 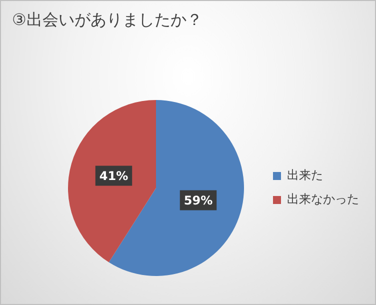 What do you see at coordinates (323, 199) in the screenshot?
I see `legend-label: 出来なかった` at bounding box center [323, 199].